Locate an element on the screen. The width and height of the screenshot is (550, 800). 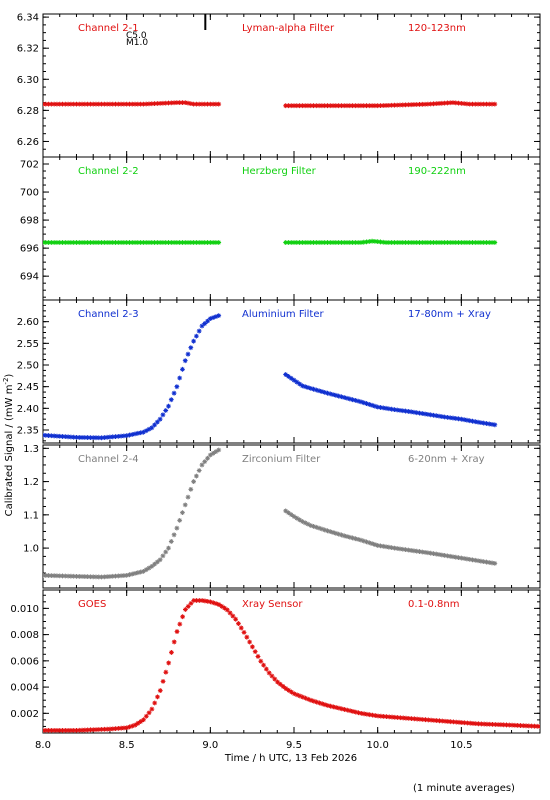
y-tick-label: 6.30 is located at coordinates (28, 80).